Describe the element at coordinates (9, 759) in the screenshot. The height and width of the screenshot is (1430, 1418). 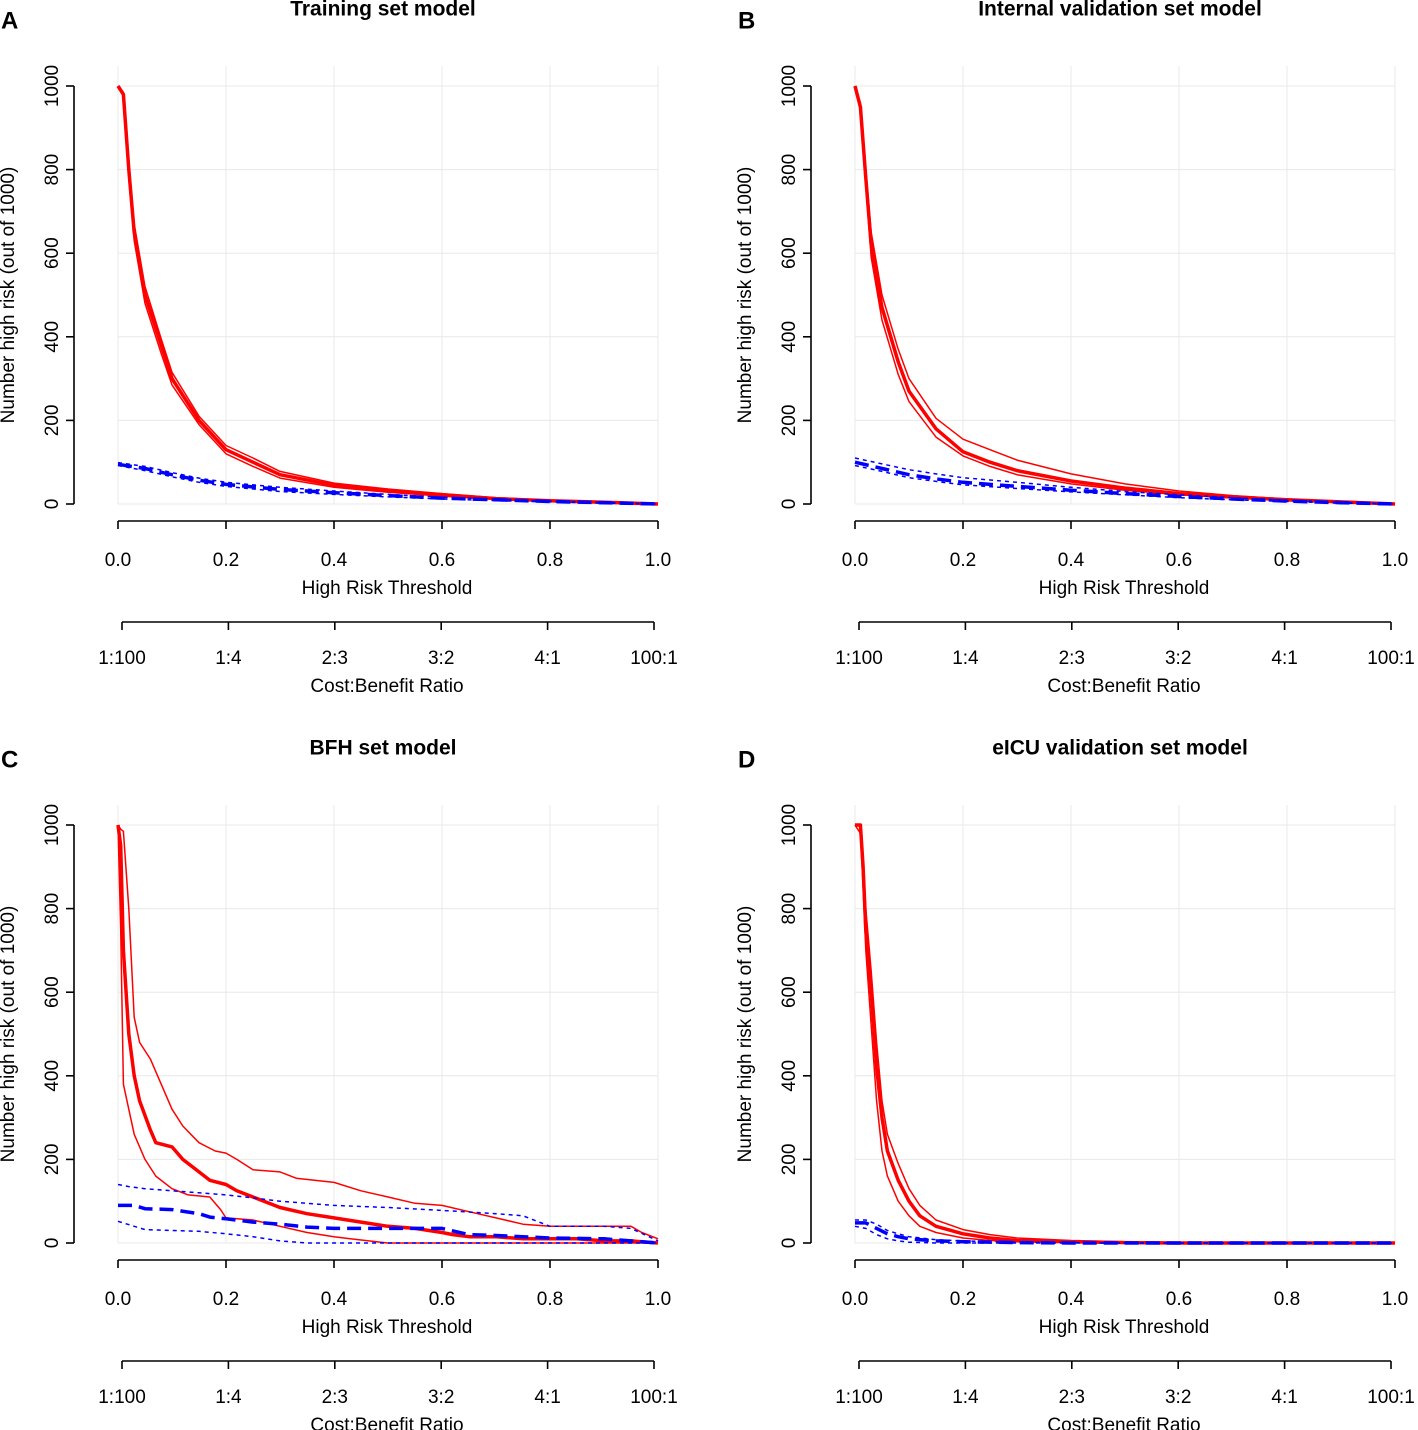
I see `panel-letter: C` at that location.